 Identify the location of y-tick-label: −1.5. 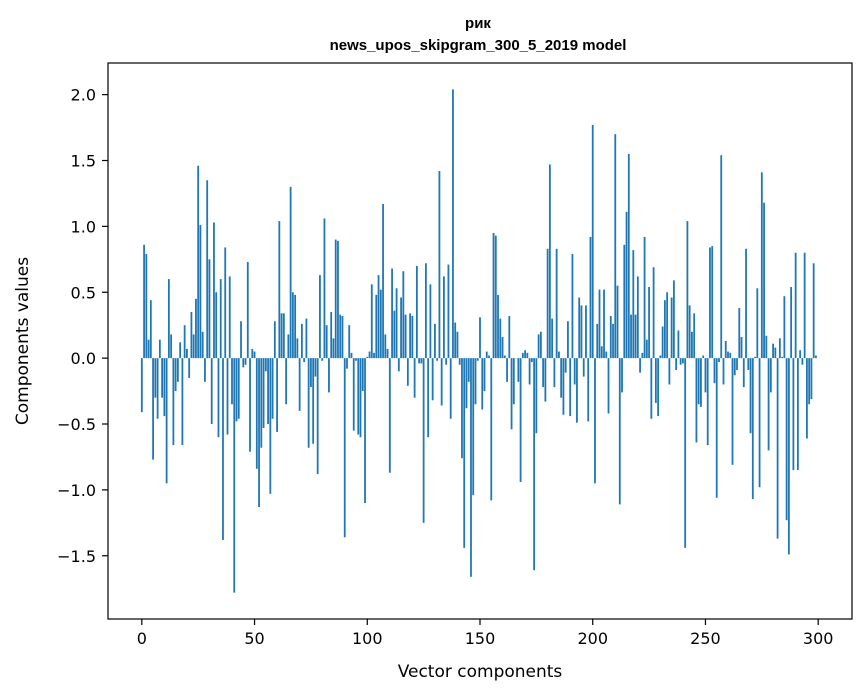
(76, 556).